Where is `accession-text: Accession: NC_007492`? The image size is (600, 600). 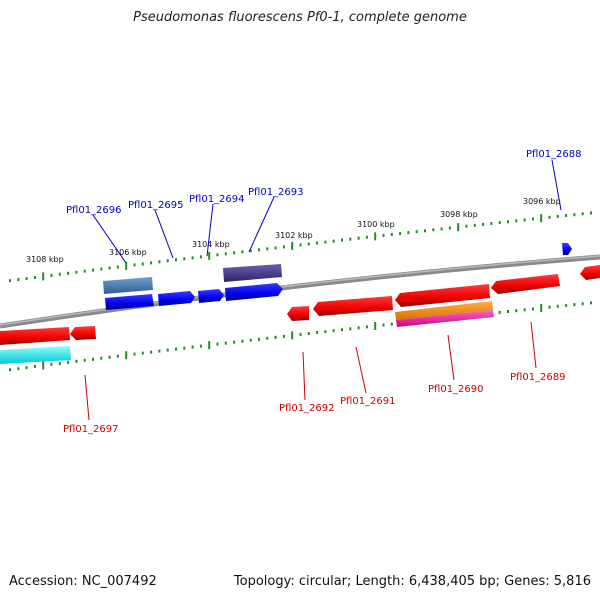
accession-text: Accession: NC_007492 is located at coordinates (83, 581).